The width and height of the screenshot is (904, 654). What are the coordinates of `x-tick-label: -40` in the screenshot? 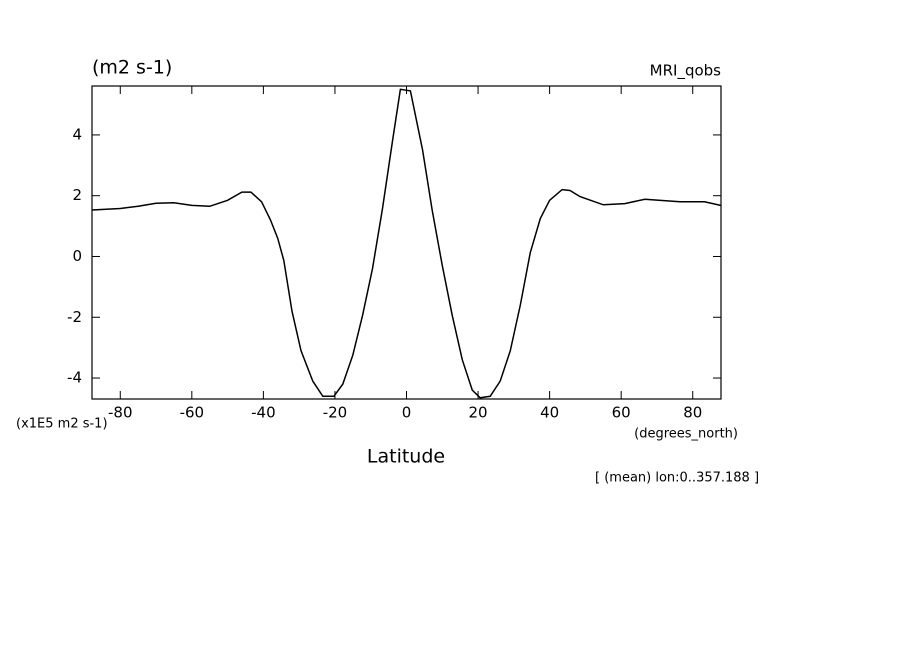 It's located at (263, 413).